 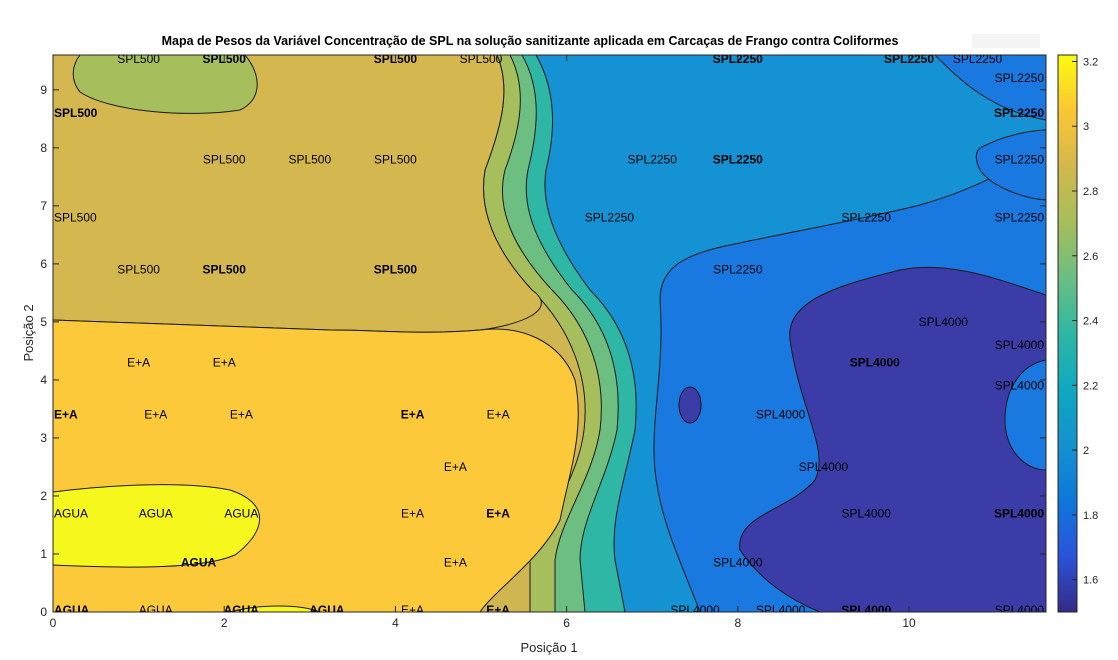 What do you see at coordinates (157, 526) in the screenshot?
I see `contour-region-agua-blob` at bounding box center [157, 526].